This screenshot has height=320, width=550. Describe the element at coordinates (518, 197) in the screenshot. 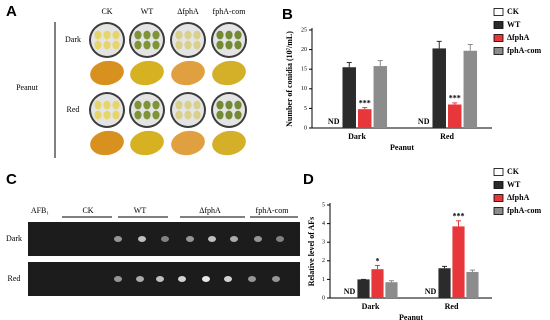

I see `legend-label: ΔfphA` at that location.